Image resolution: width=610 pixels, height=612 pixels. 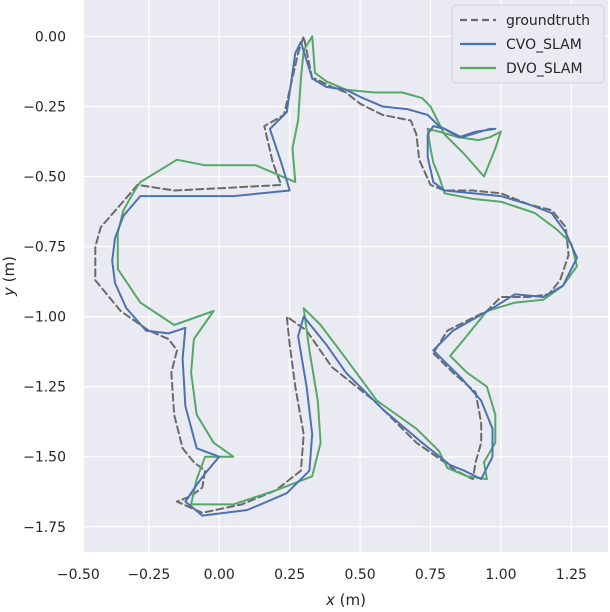 I want to click on x-tick-label: −0.25, so click(x=148, y=575).